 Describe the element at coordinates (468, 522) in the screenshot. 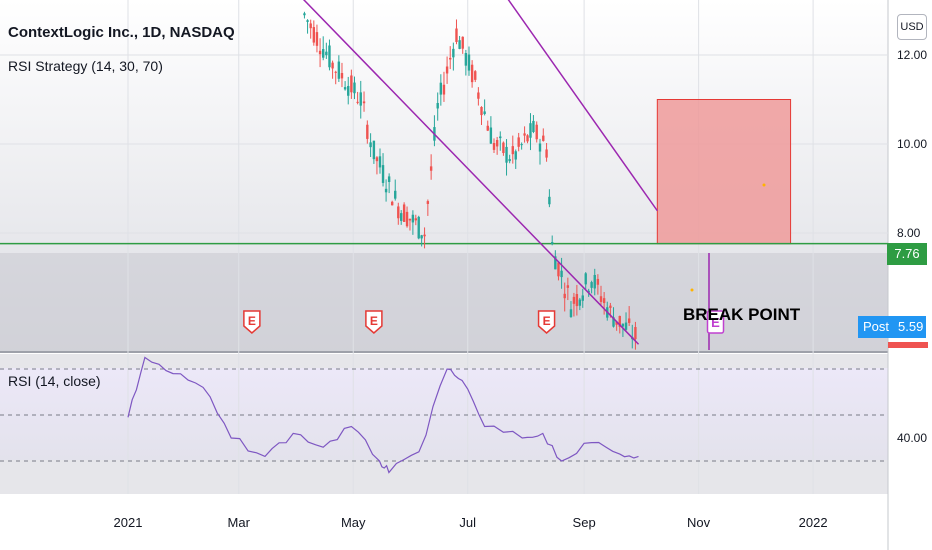

I see `x-tick-label: Jul` at that location.